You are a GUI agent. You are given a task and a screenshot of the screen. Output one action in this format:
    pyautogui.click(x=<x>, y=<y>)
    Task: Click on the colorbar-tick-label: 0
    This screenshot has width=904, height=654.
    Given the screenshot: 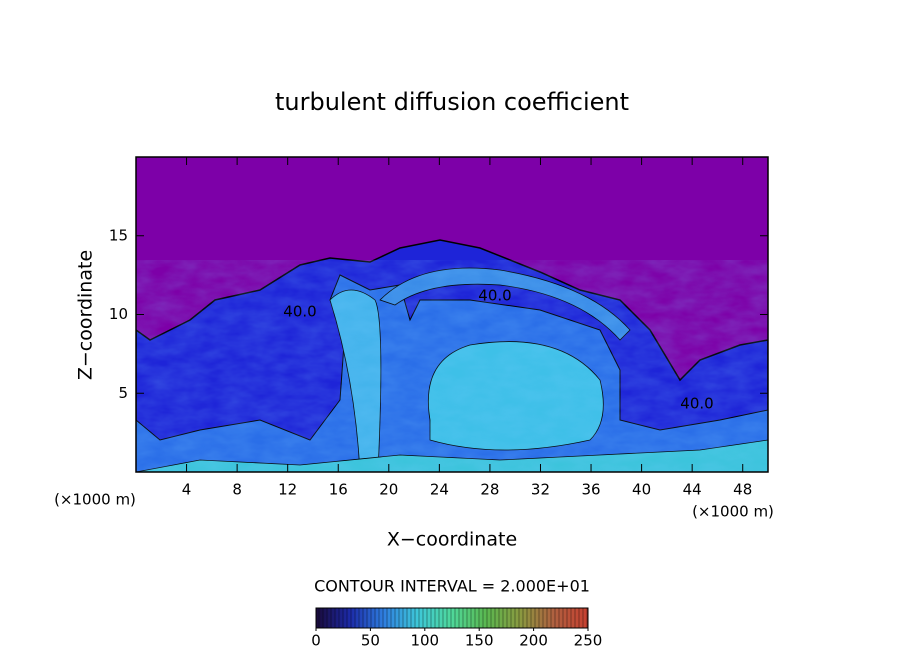 What is the action you would take?
    pyautogui.click(x=316, y=641)
    